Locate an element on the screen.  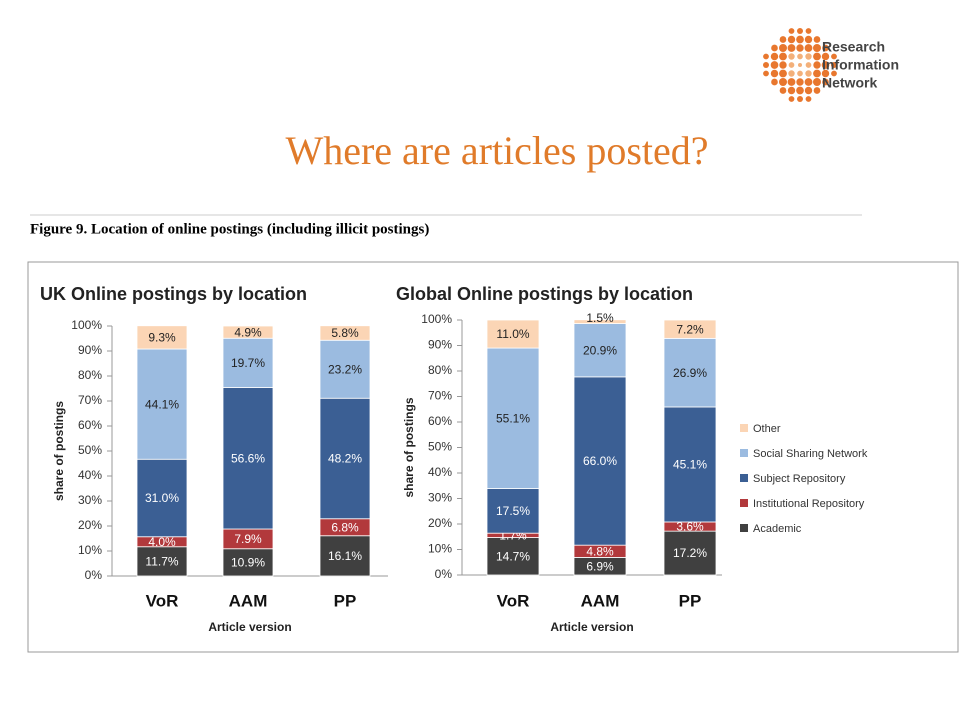
data-label: 20.9% is located at coordinates (600, 350).